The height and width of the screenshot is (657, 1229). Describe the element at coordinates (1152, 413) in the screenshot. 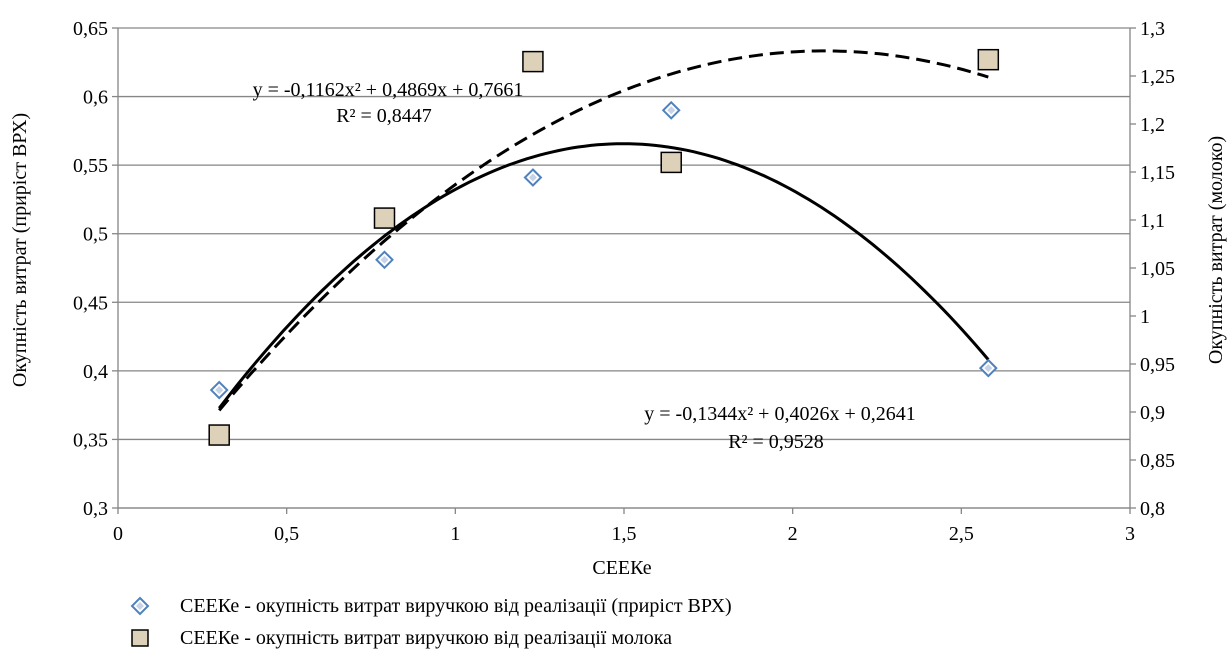

I see `y-right-tick-label: 0,9` at that location.